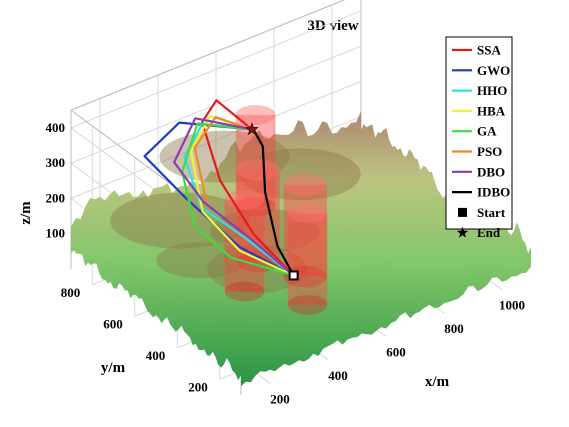  I want to click on legend-box, so click(479, 133).